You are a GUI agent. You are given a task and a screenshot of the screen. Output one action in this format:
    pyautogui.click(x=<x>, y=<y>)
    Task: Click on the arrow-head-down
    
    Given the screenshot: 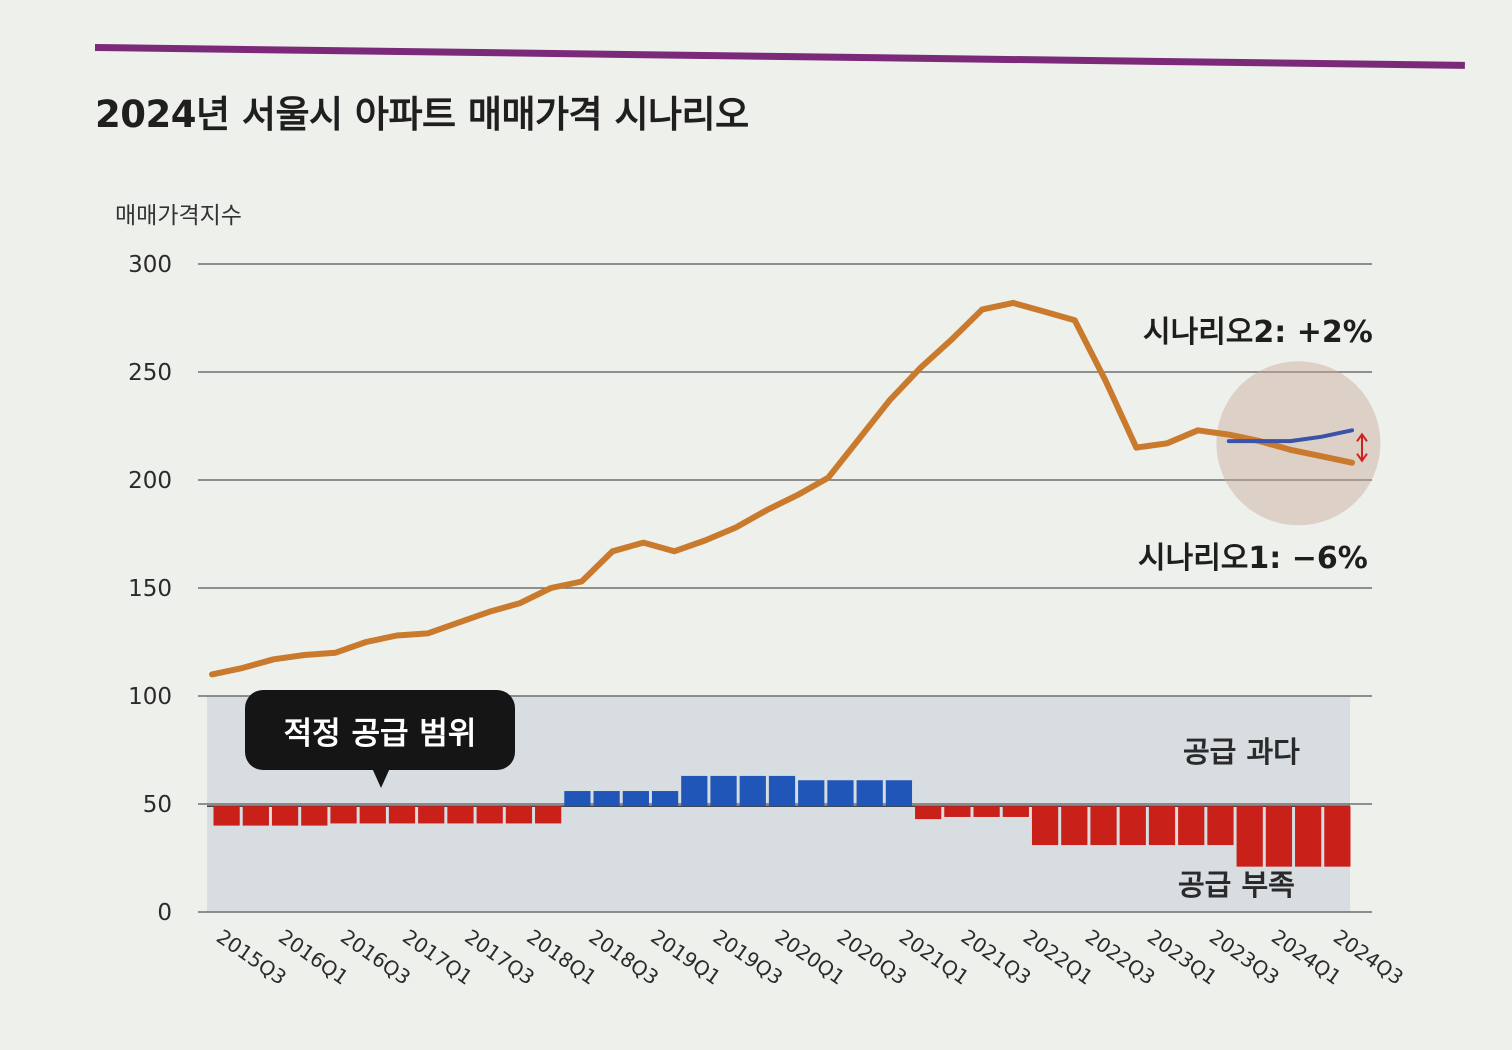 What is the action you would take?
    pyautogui.click(x=1362, y=458)
    